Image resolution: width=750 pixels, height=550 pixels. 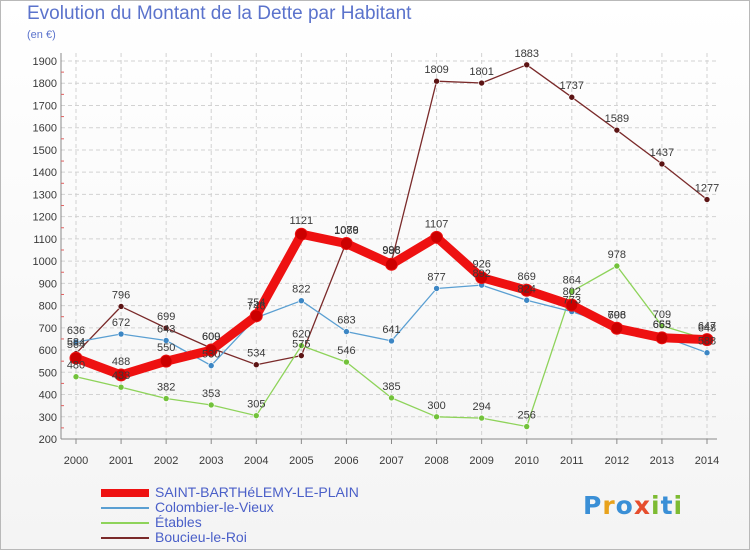 I want to click on data-label: 655, so click(x=662, y=325).